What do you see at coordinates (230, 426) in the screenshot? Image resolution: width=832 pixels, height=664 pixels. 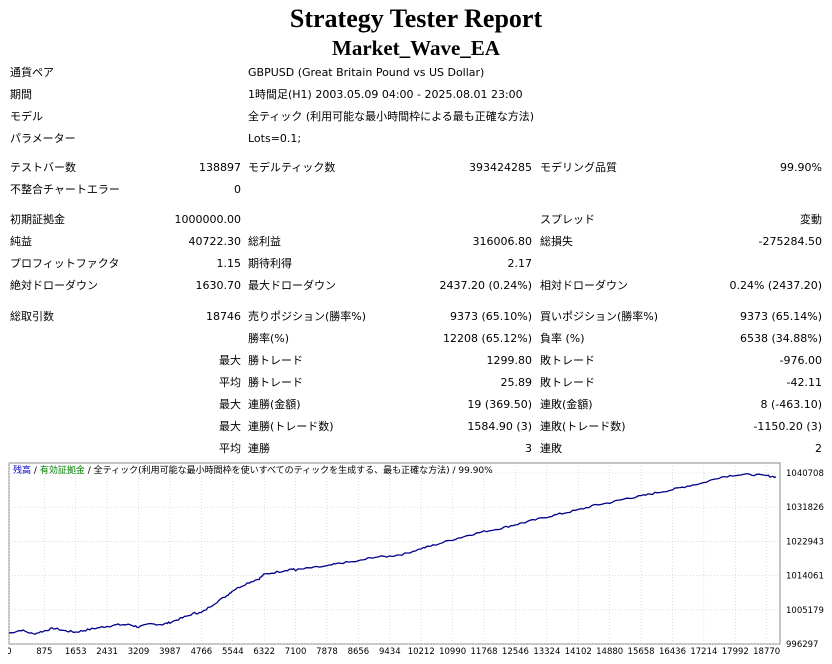 I see `maximal-prefix: 最大` at bounding box center [230, 426].